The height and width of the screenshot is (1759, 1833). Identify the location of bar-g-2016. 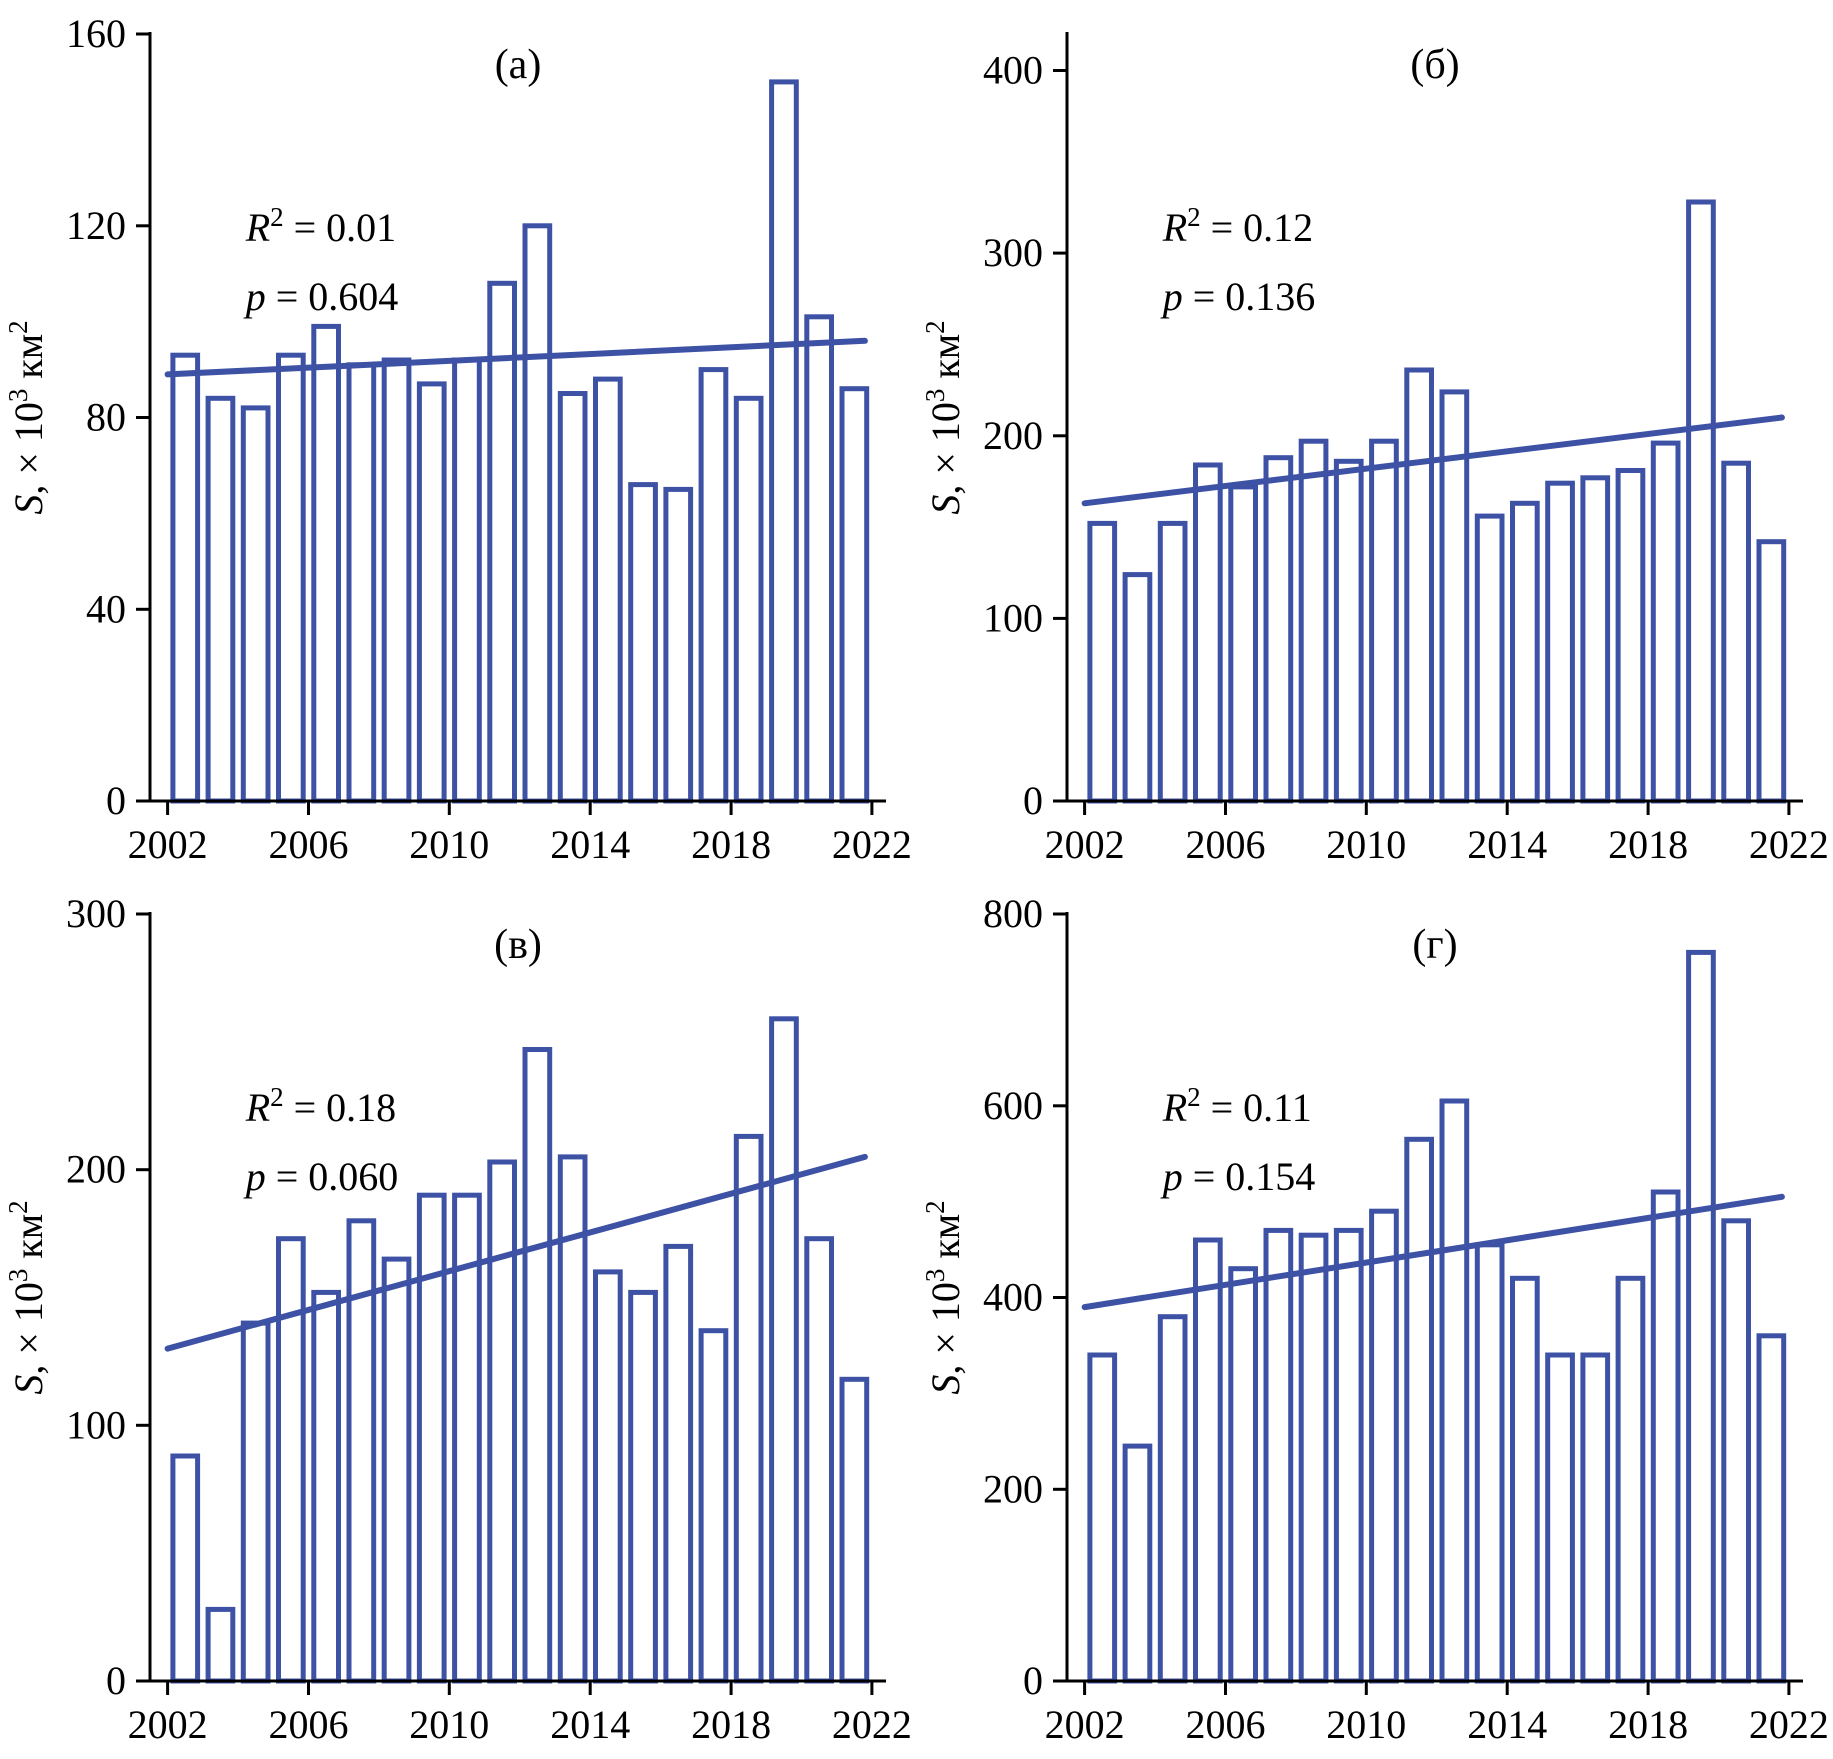
(1594, 1517).